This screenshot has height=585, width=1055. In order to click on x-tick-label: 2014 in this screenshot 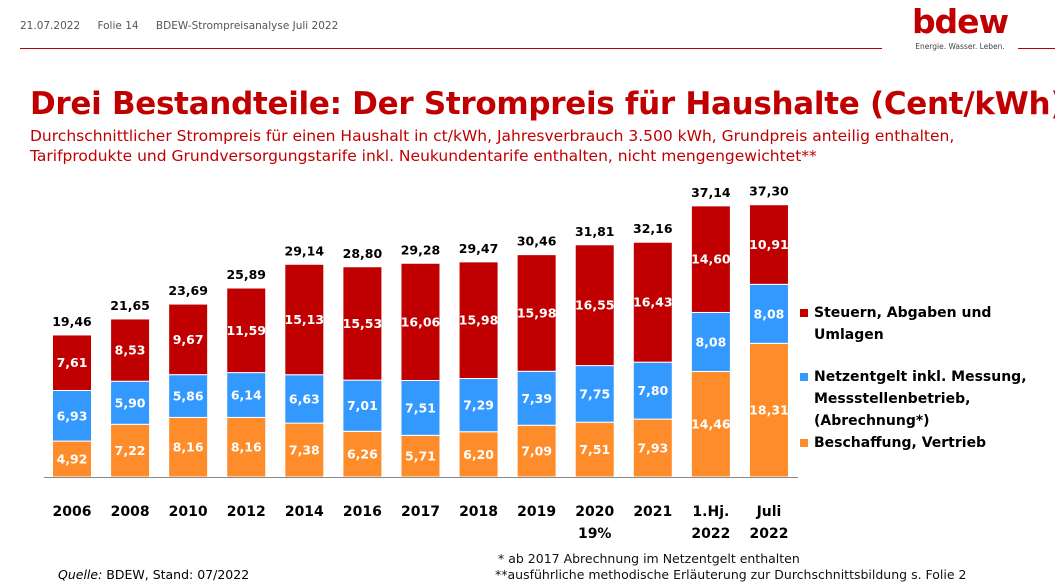, I will do `click(304, 512)`.